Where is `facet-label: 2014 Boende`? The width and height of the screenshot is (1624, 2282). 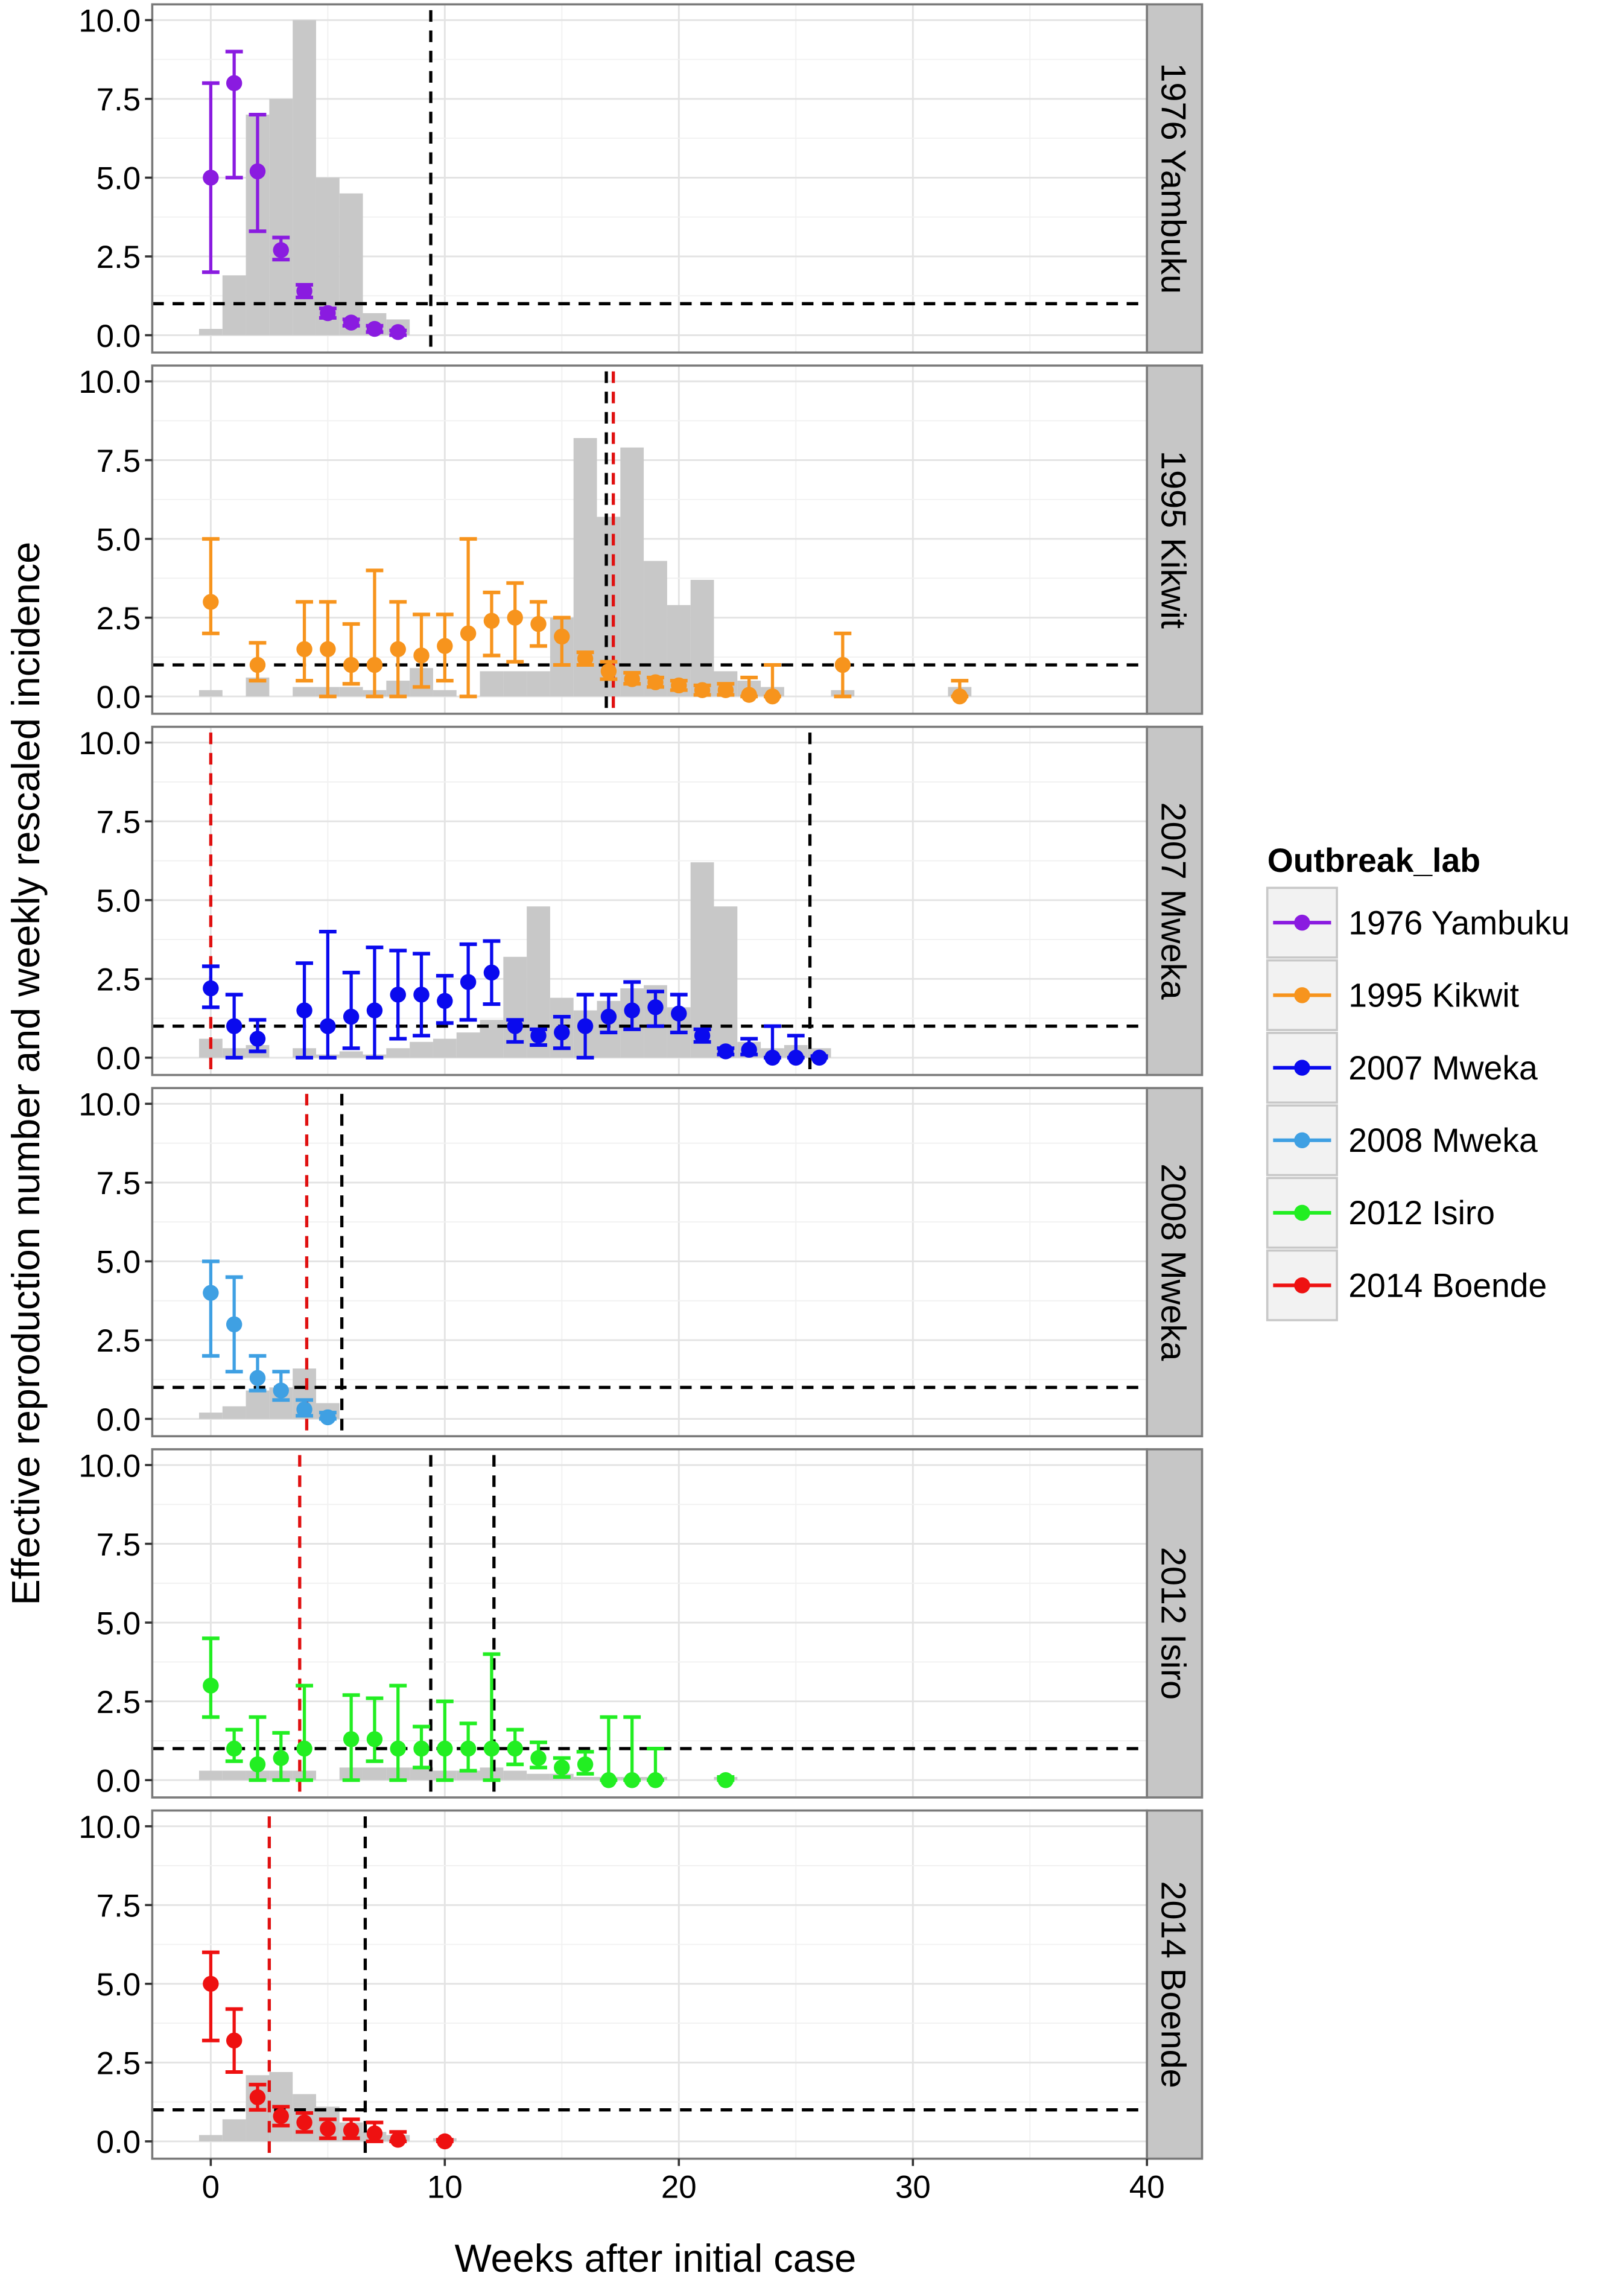
facet-label: 2014 Boende is located at coordinates (1172, 1984).